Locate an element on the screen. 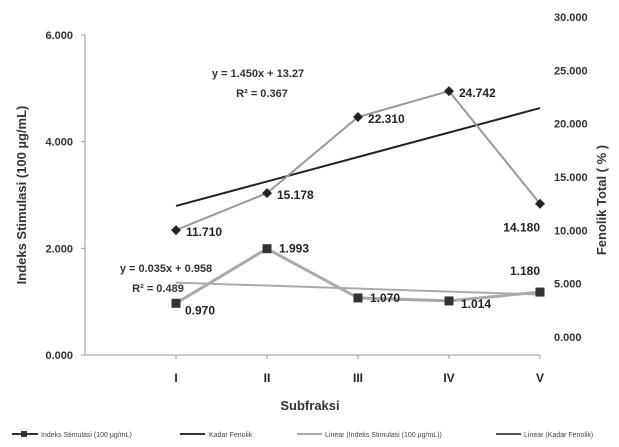 The height and width of the screenshot is (447, 619). trendline-indeks-stimulasi is located at coordinates (358, 288).